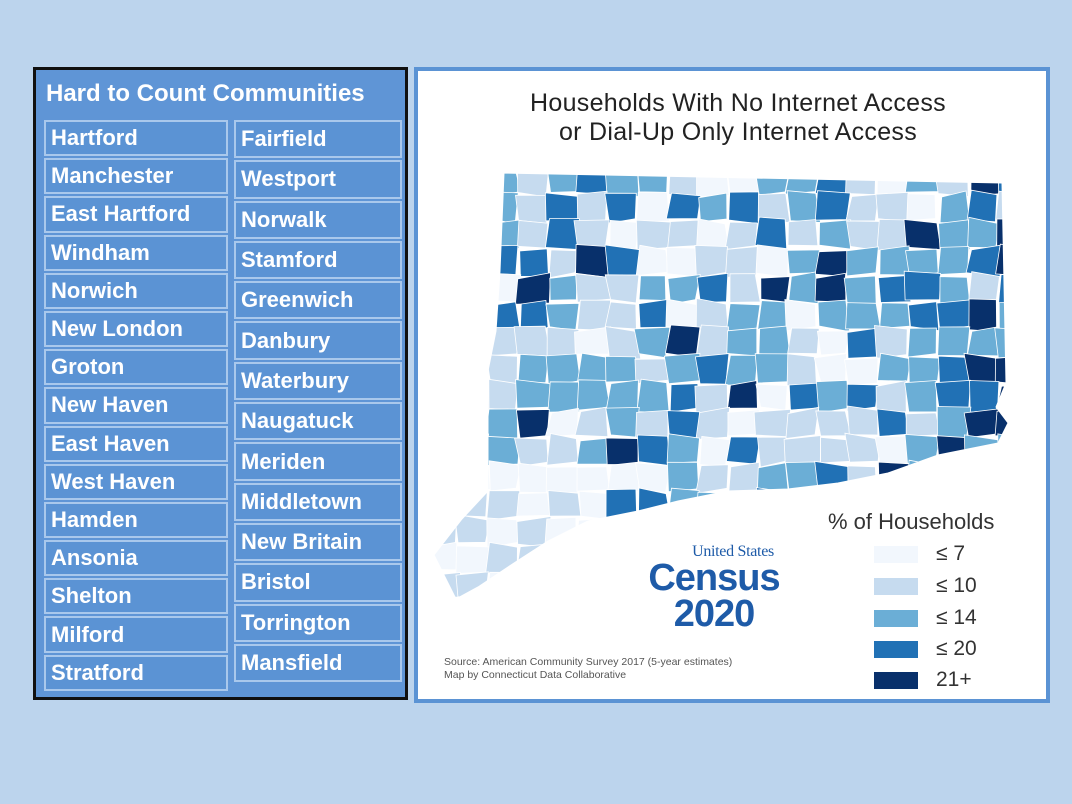 This screenshot has width=1072, height=804. Describe the element at coordinates (136, 443) in the screenshot. I see `community-east-haven: East Haven` at that location.